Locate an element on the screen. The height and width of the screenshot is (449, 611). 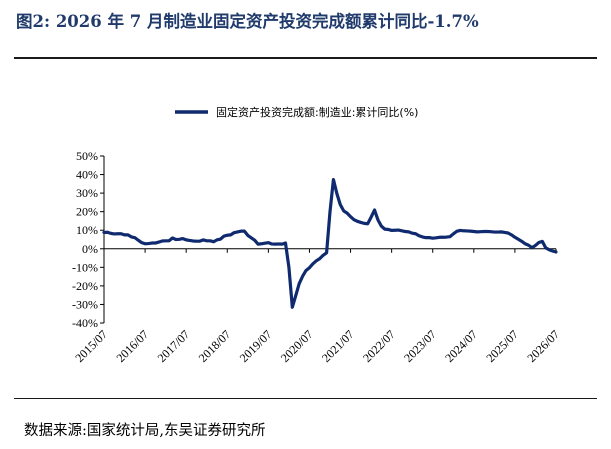
bottom-rule is located at coordinates (305, 398).